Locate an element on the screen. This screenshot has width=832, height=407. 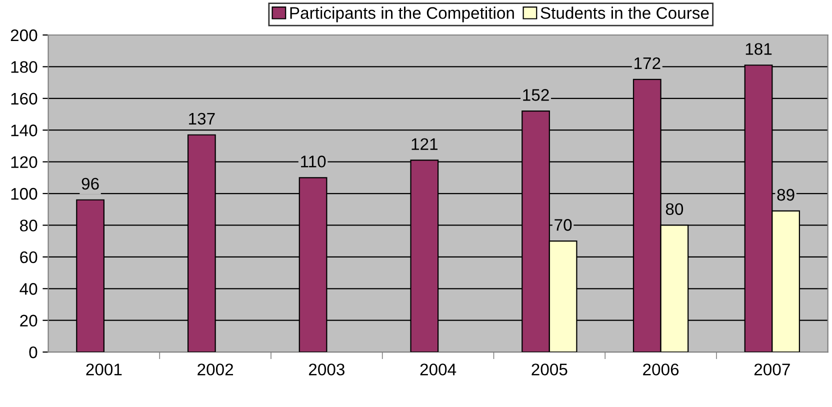
y-tick-label: 180 is located at coordinates (24, 67).